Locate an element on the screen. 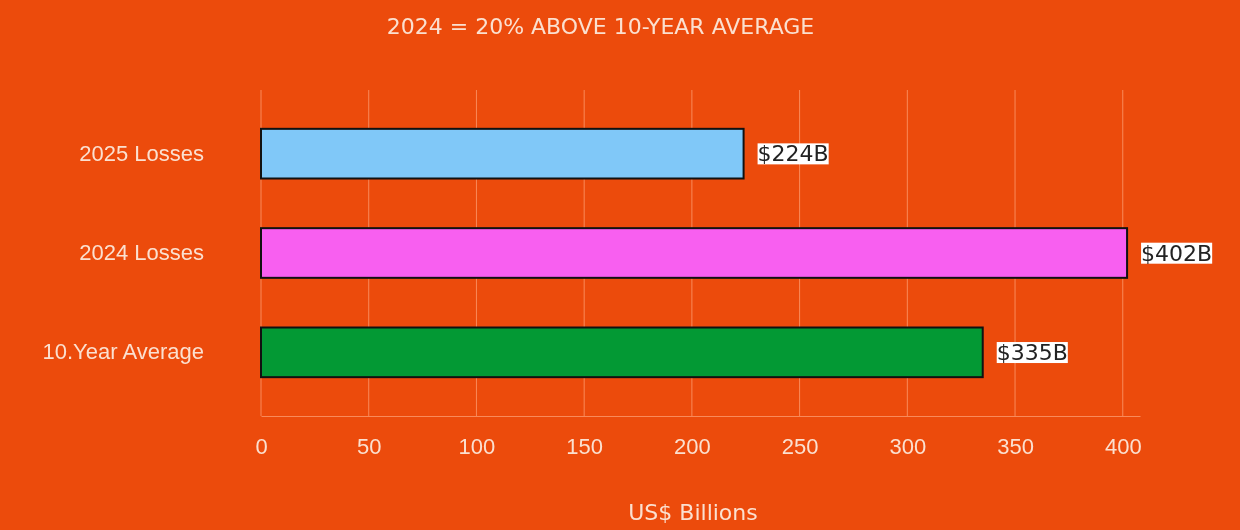 This screenshot has height=530, width=1240. x-tick-label: 400 is located at coordinates (1123, 446).